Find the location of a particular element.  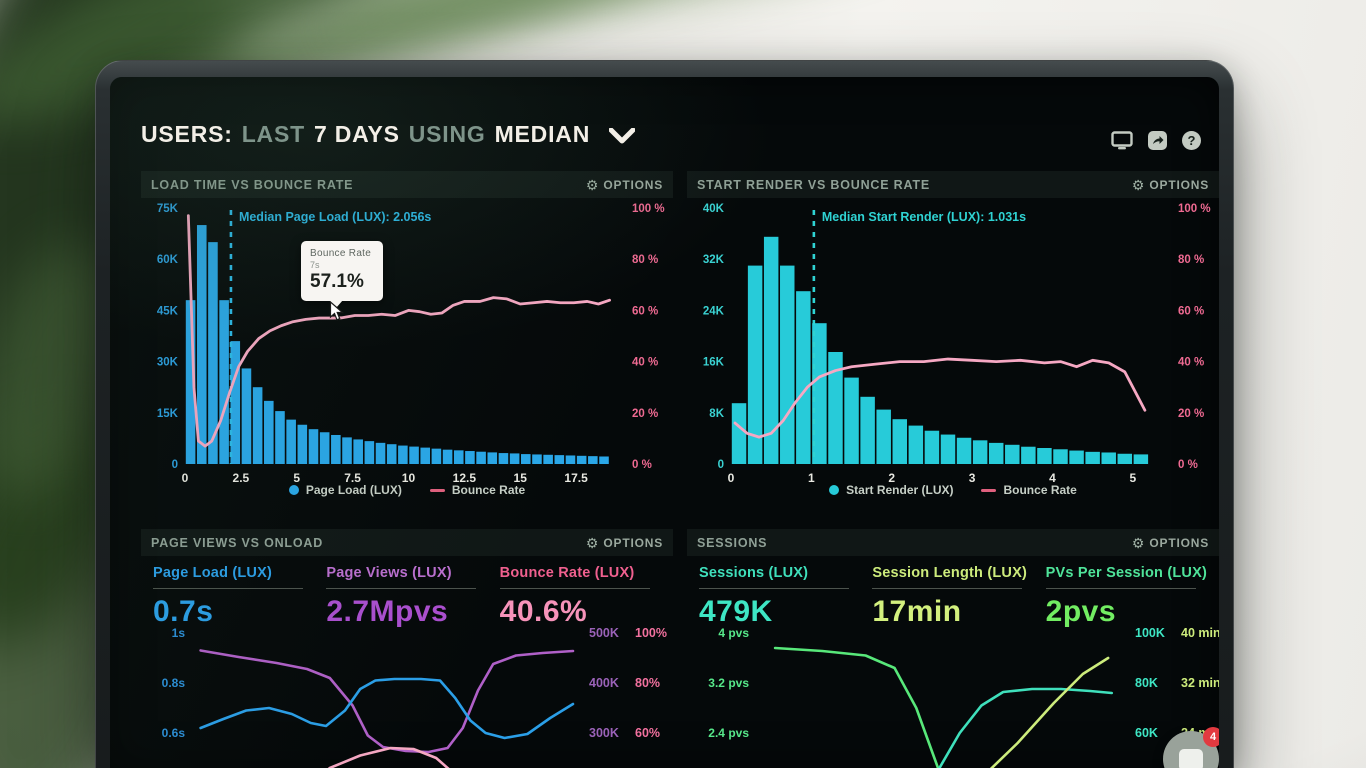

panel-title: SESSIONS is located at coordinates (732, 542).